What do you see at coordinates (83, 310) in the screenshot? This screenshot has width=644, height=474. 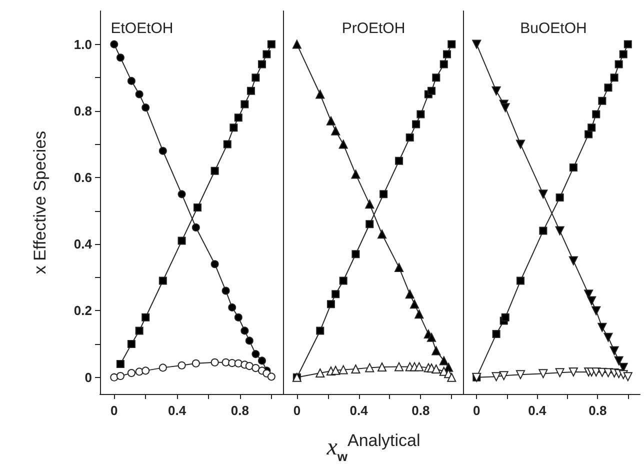 I see `y-tick-label: 0.2` at bounding box center [83, 310].